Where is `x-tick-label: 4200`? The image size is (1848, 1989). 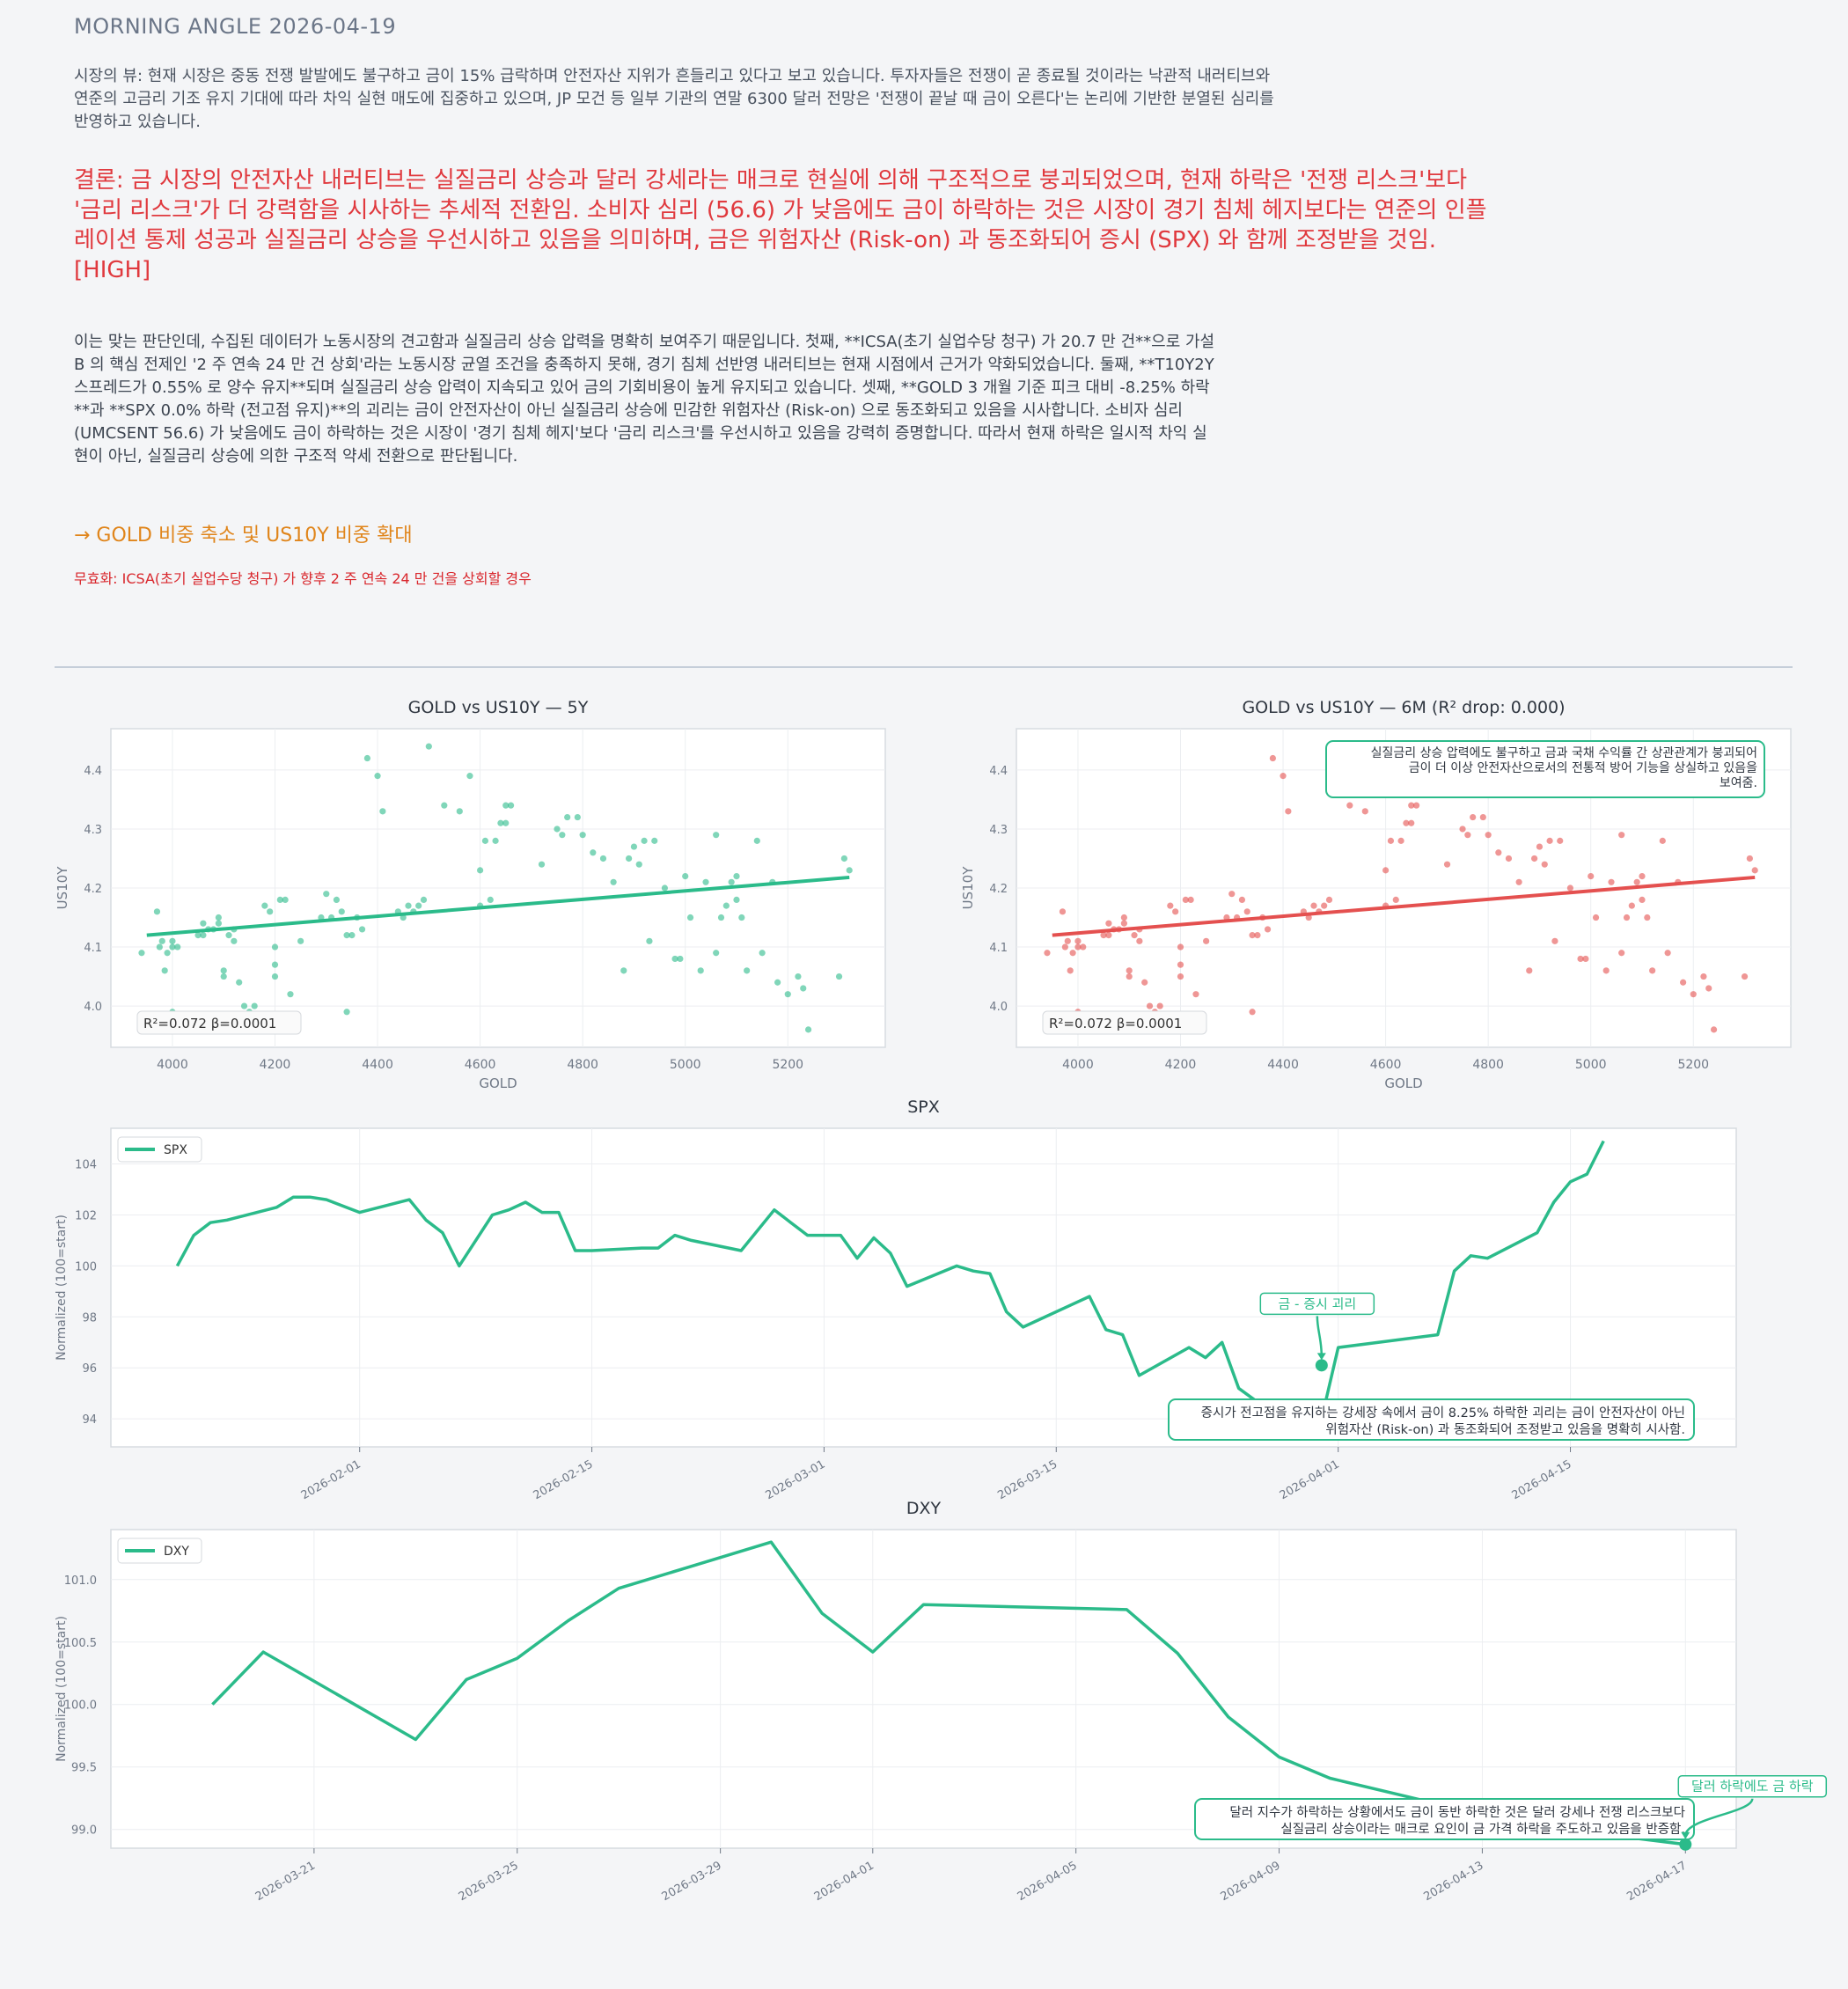 x-tick-label: 4200 is located at coordinates (276, 1065).